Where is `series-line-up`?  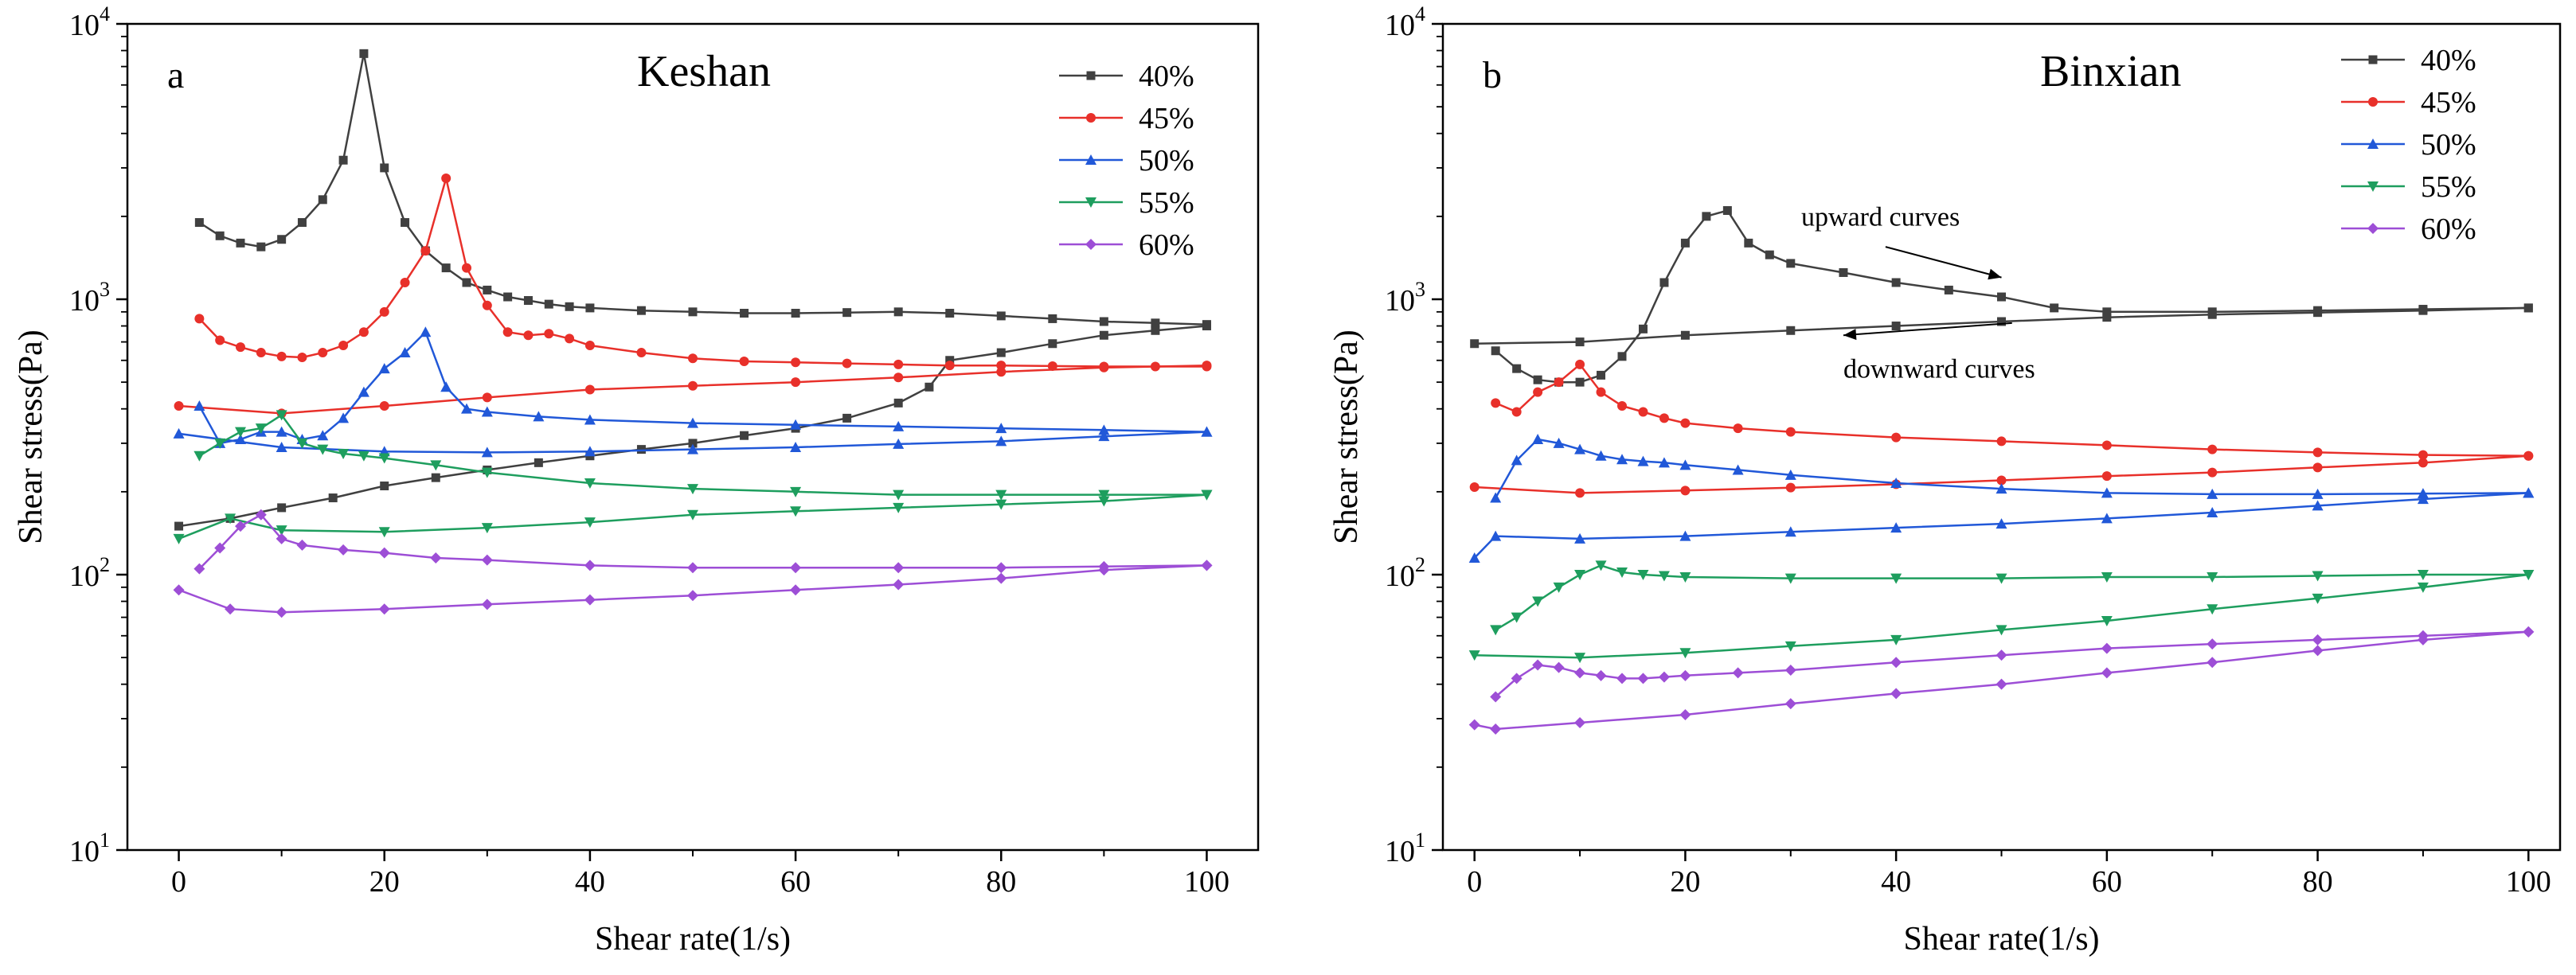
series-line-up is located at coordinates (702, 541).